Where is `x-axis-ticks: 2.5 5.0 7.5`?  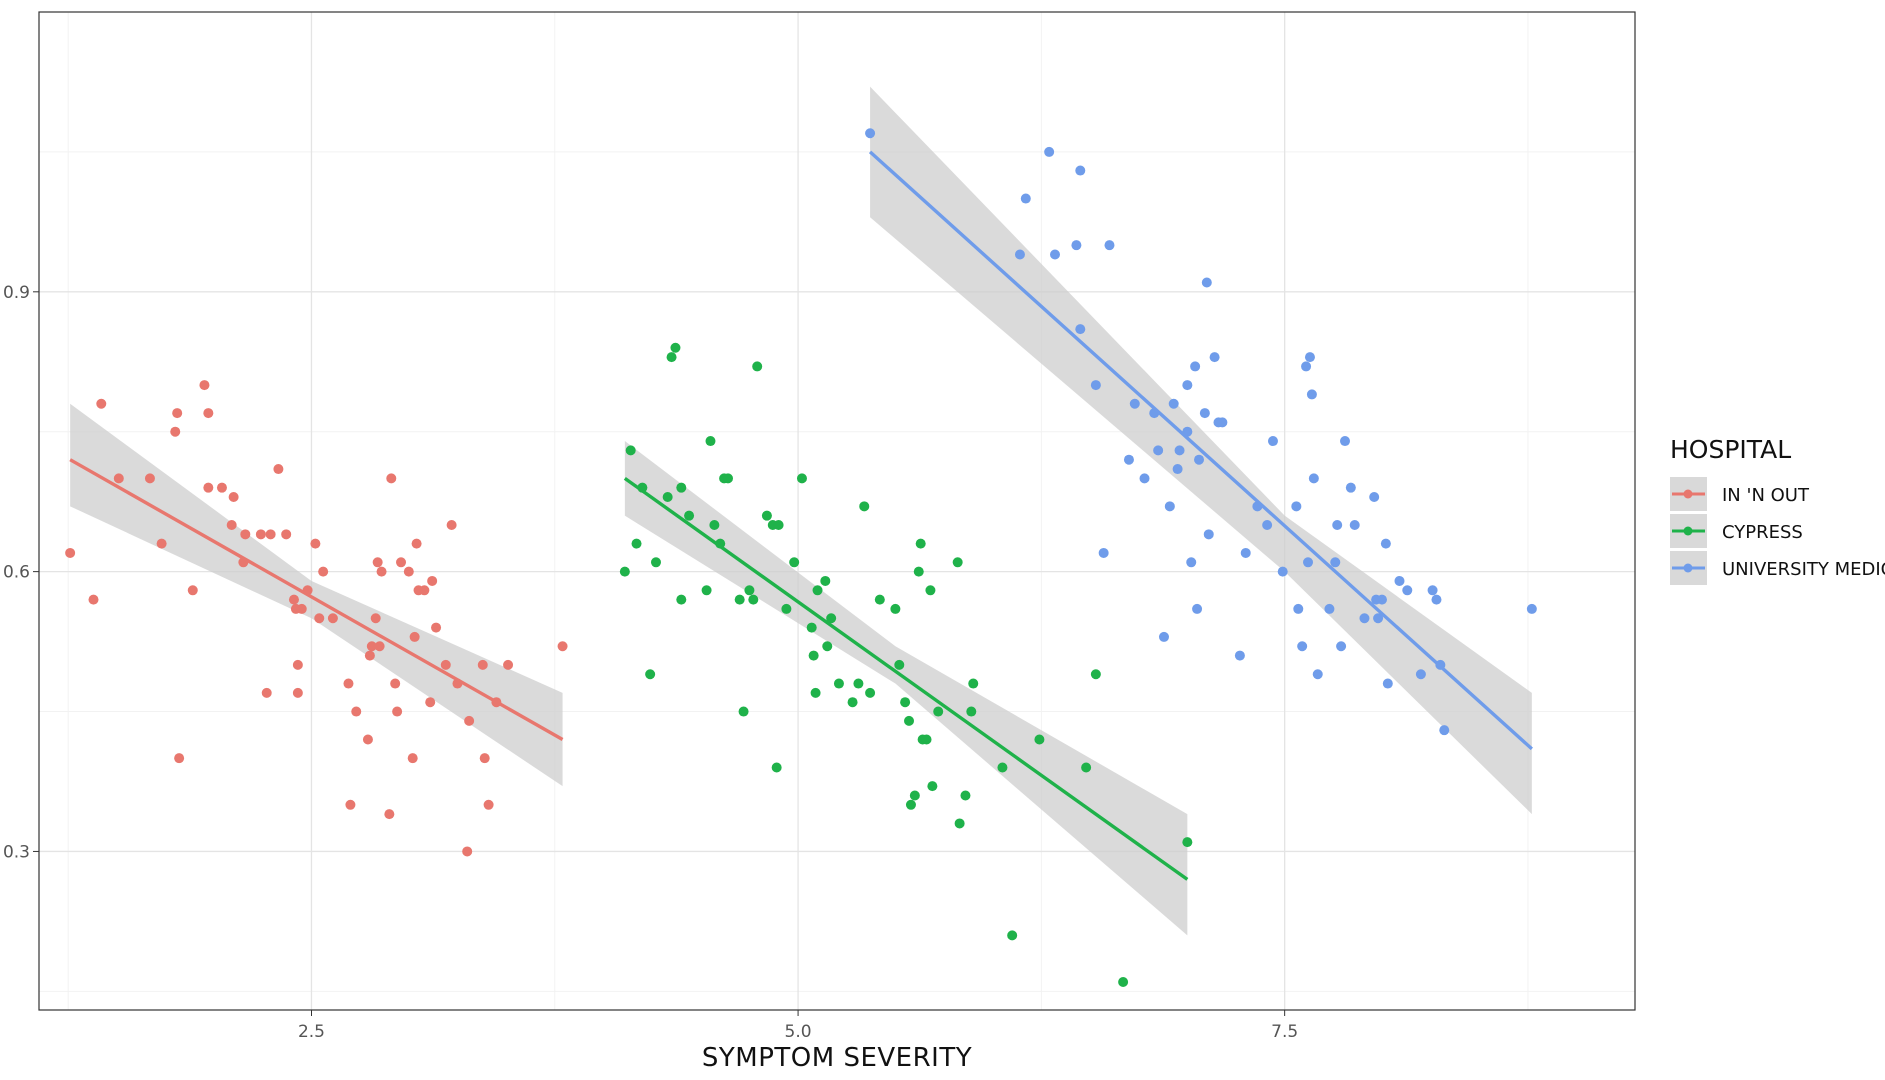
x-axis-ticks: 2.5 5.0 7.5 is located at coordinates (798, 1026).